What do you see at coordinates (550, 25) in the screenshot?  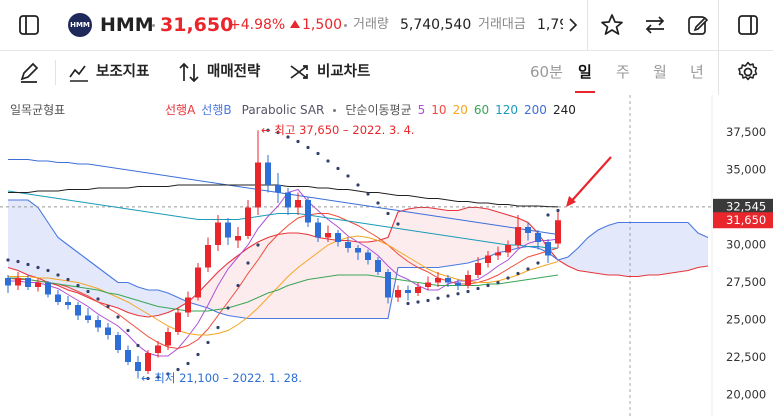 I see `amount: 1,79` at bounding box center [550, 25].